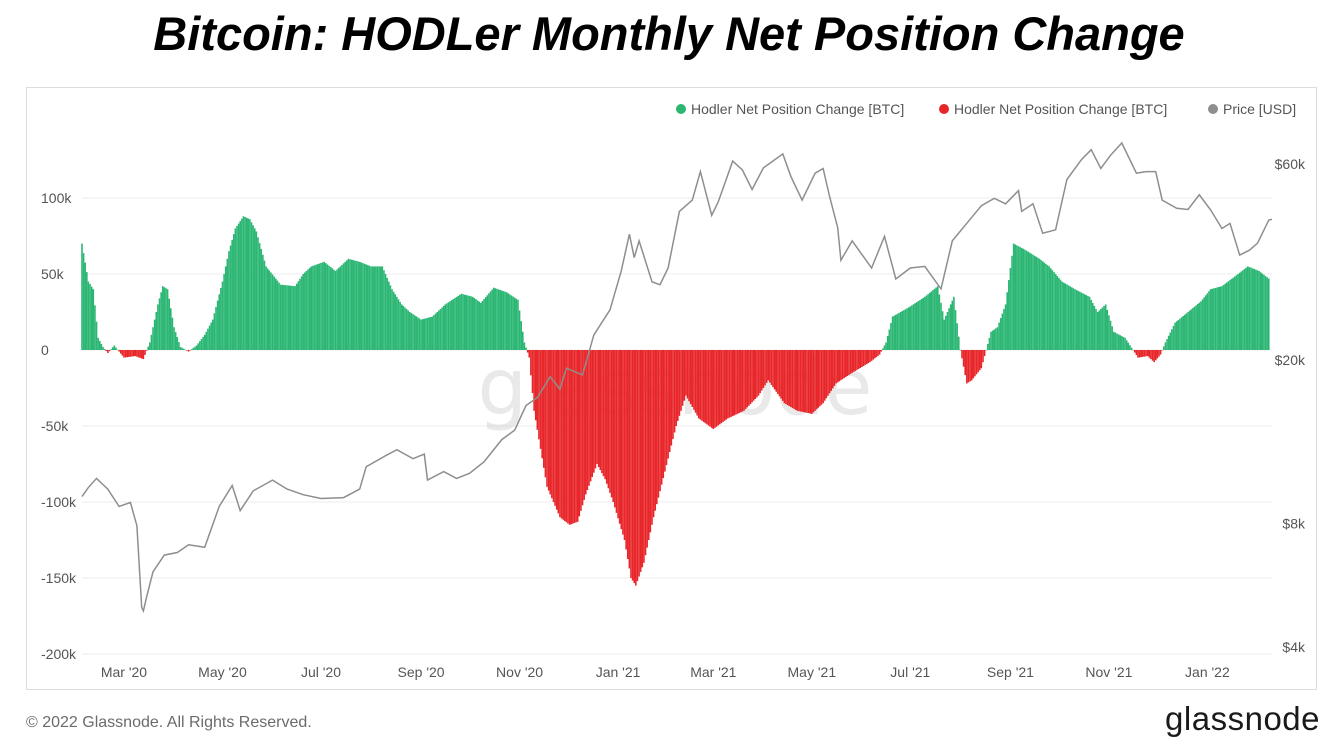 This screenshot has height=751, width=1338. I want to click on x-axis-tick-label: May '20, so click(222, 672).